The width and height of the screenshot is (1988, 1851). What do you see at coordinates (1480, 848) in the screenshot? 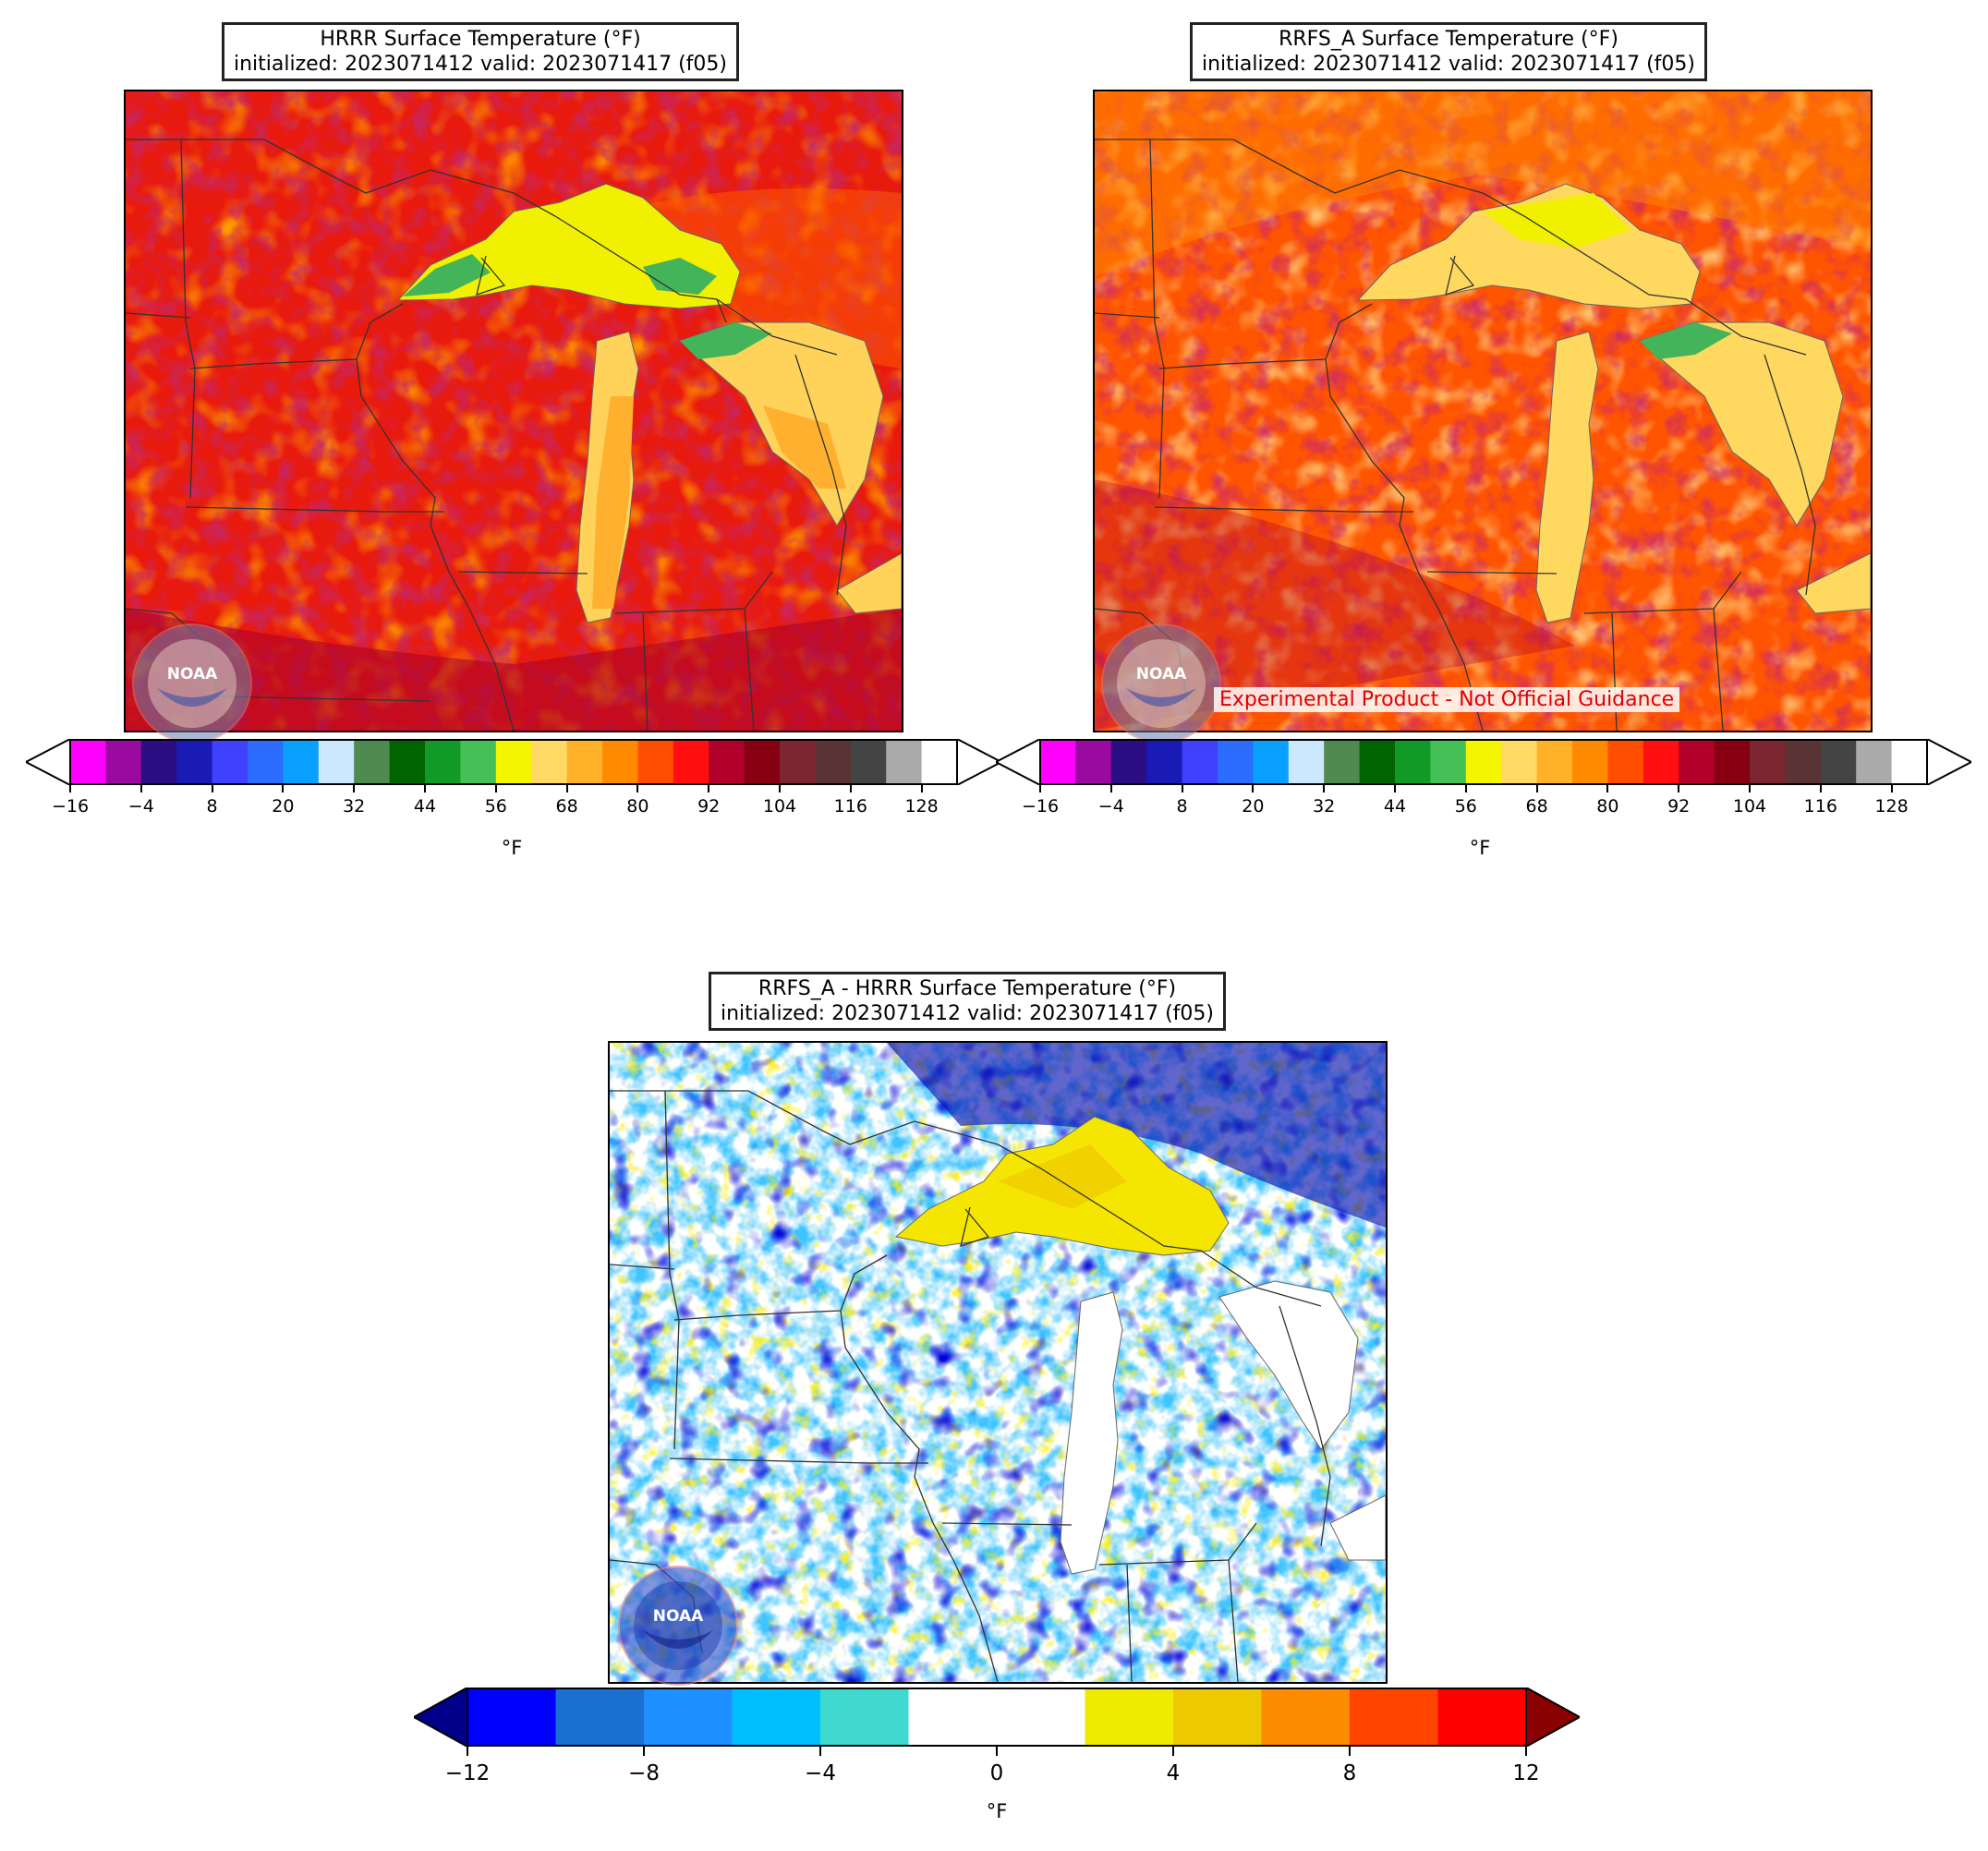
I see `rrfs-colorbar-unit: °F` at bounding box center [1480, 848].